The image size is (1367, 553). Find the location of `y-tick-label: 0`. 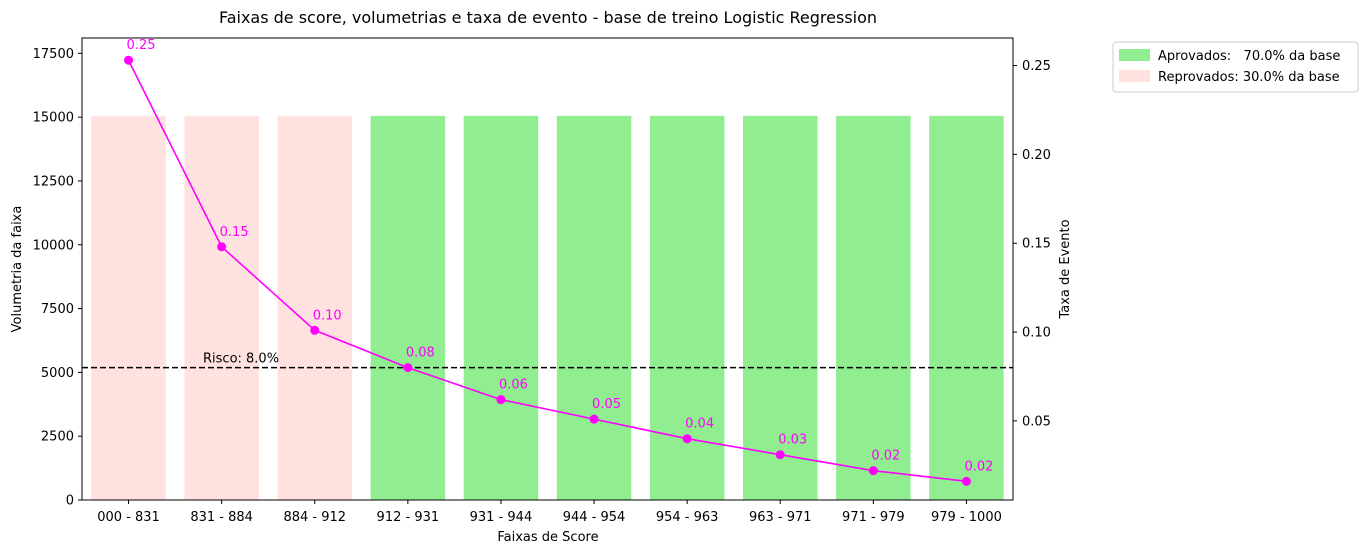

y-tick-label: 0 is located at coordinates (70, 501).